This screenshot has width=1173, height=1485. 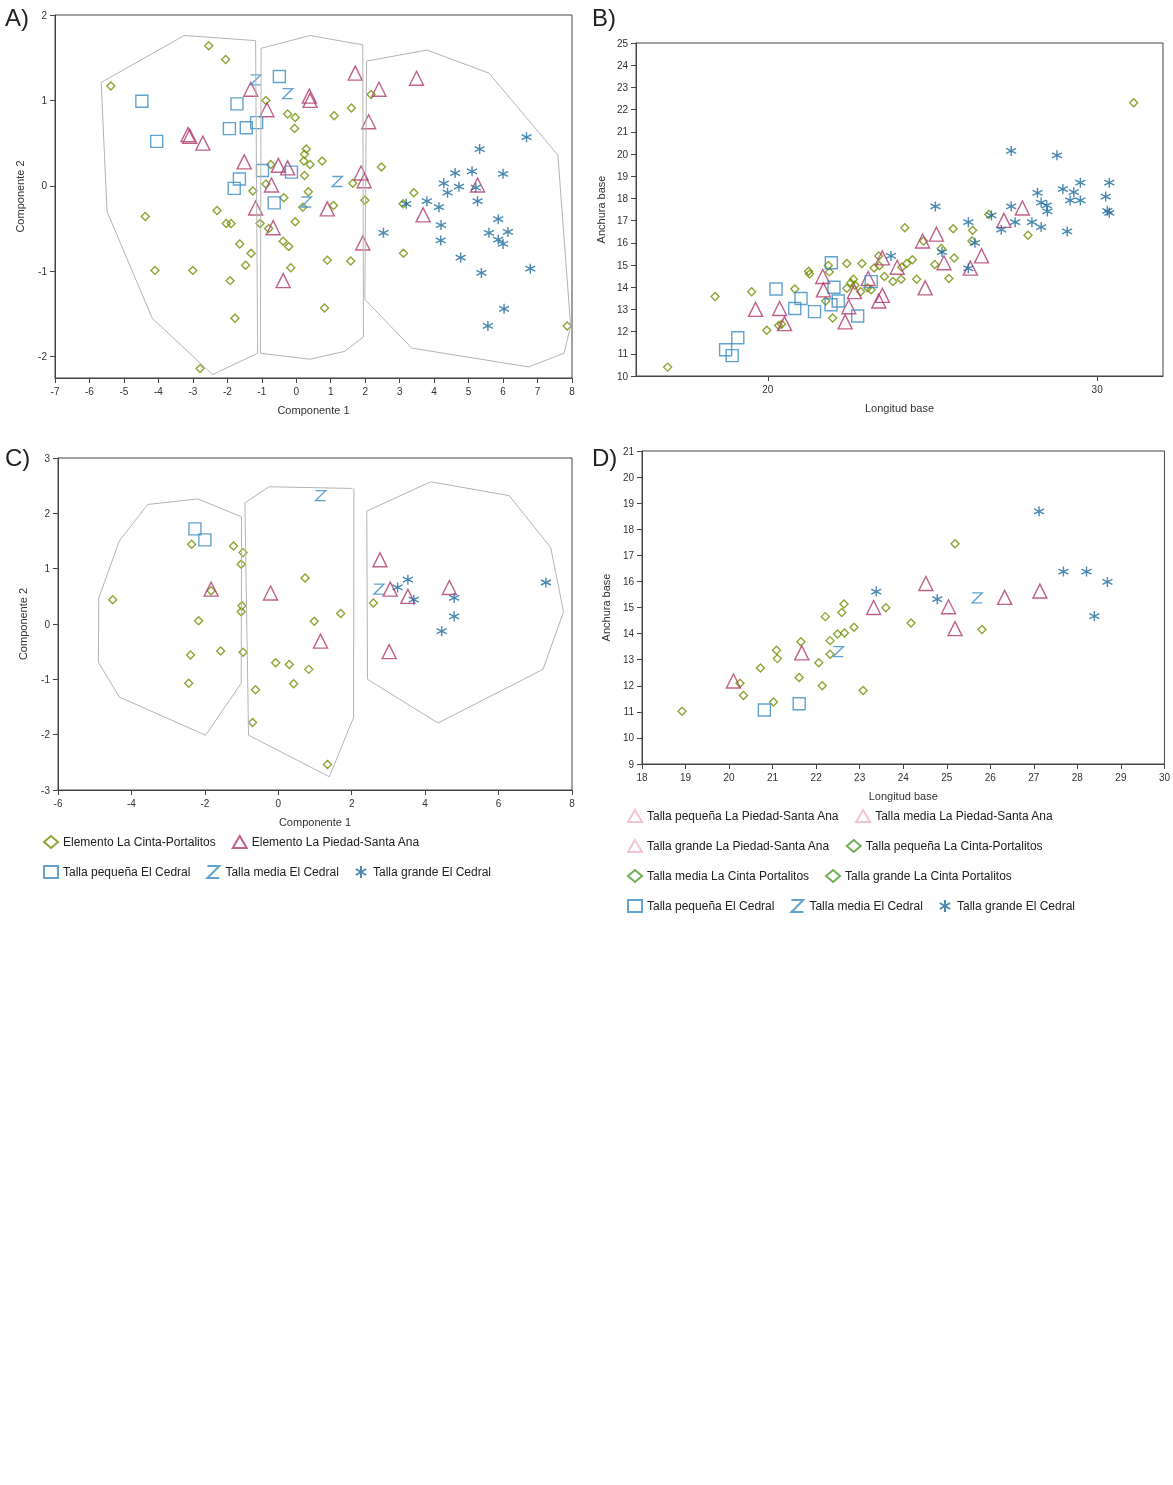 I want to click on x-tick-label: -7, so click(x=55, y=391).